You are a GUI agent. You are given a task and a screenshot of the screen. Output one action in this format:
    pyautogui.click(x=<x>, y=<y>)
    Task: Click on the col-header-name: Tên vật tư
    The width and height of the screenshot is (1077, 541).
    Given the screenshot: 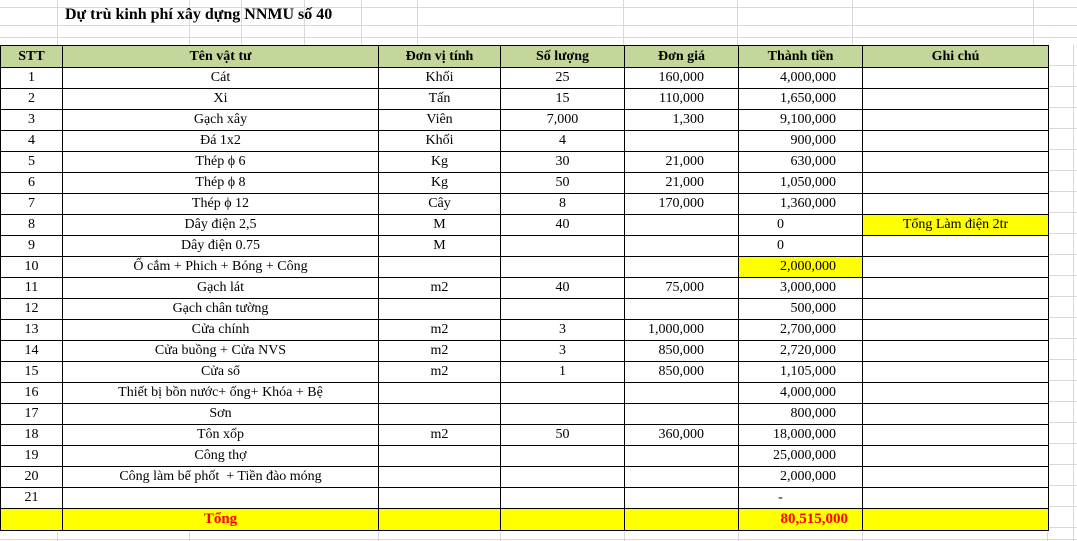 What is the action you would take?
    pyautogui.click(x=220, y=56)
    